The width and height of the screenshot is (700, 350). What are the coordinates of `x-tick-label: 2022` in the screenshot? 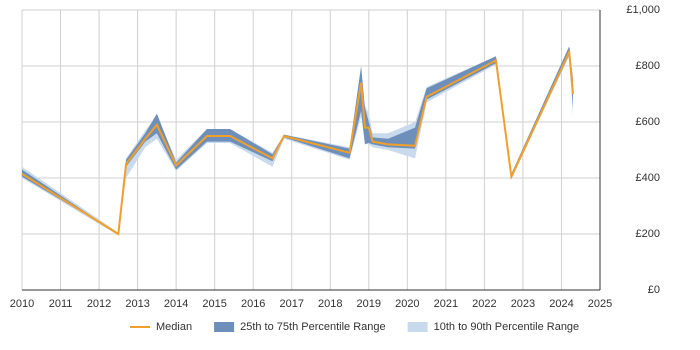 It's located at (484, 304).